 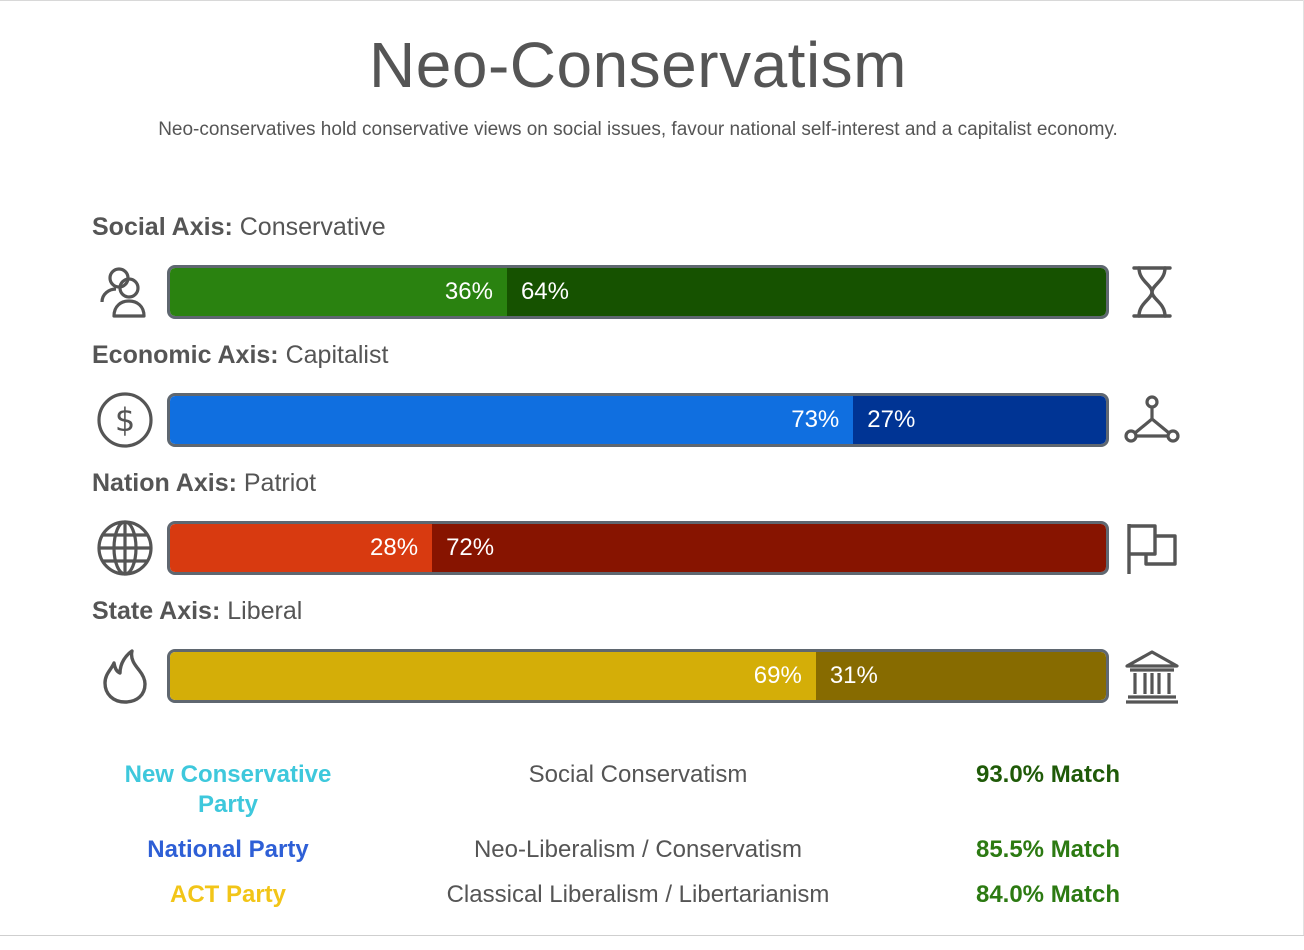 What do you see at coordinates (162, 227) in the screenshot?
I see `social-axis-key: Social Axis:` at bounding box center [162, 227].